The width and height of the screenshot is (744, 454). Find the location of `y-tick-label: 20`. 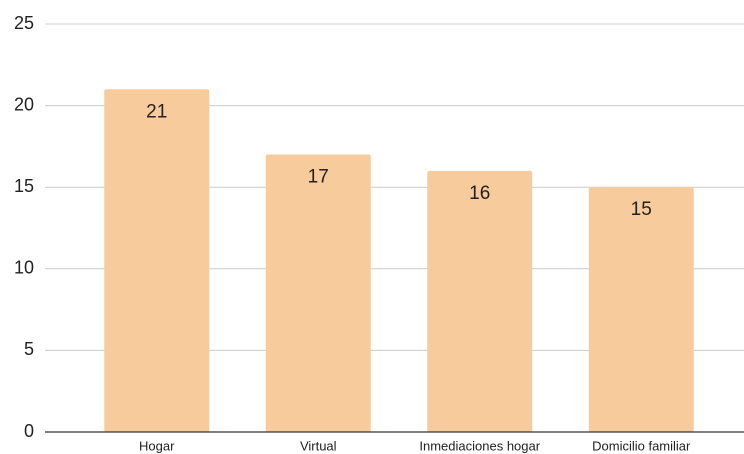

y-tick-label: 20 is located at coordinates (24, 104).